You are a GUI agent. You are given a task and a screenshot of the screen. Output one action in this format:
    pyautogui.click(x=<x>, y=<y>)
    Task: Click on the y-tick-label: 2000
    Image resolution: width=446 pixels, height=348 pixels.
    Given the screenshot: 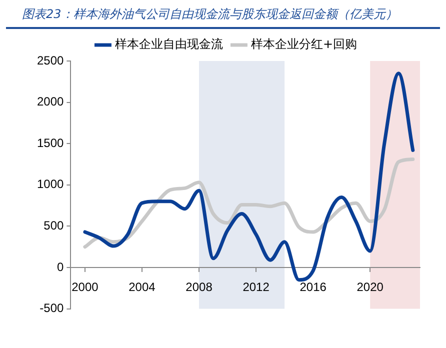 What is the action you would take?
    pyautogui.click(x=50, y=101)
    